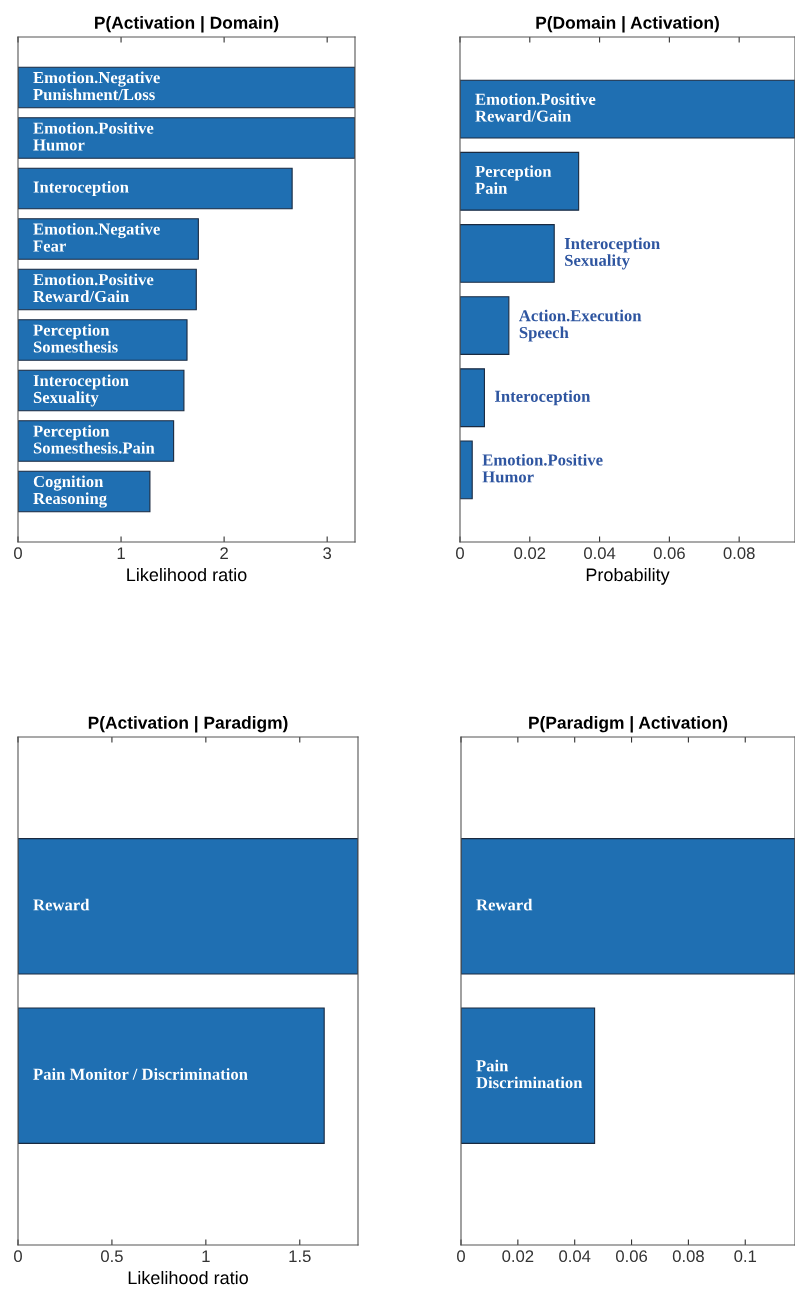 The width and height of the screenshot is (795, 1296). What do you see at coordinates (628, 724) in the screenshot?
I see `chart-title: P(Paradigm | Activation)` at bounding box center [628, 724].